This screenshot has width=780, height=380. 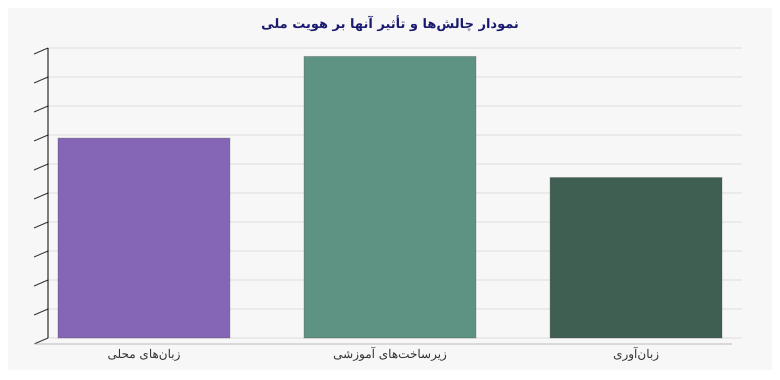 I want to click on x-tick-label: زیرساخت‌های آموزشی, so click(x=390, y=353).